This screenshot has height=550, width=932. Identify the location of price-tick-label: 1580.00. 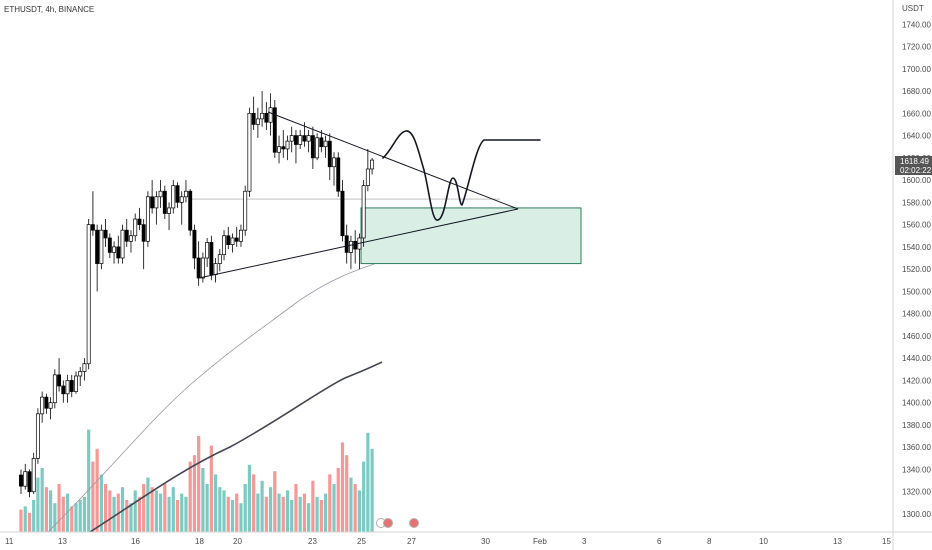
(916, 202).